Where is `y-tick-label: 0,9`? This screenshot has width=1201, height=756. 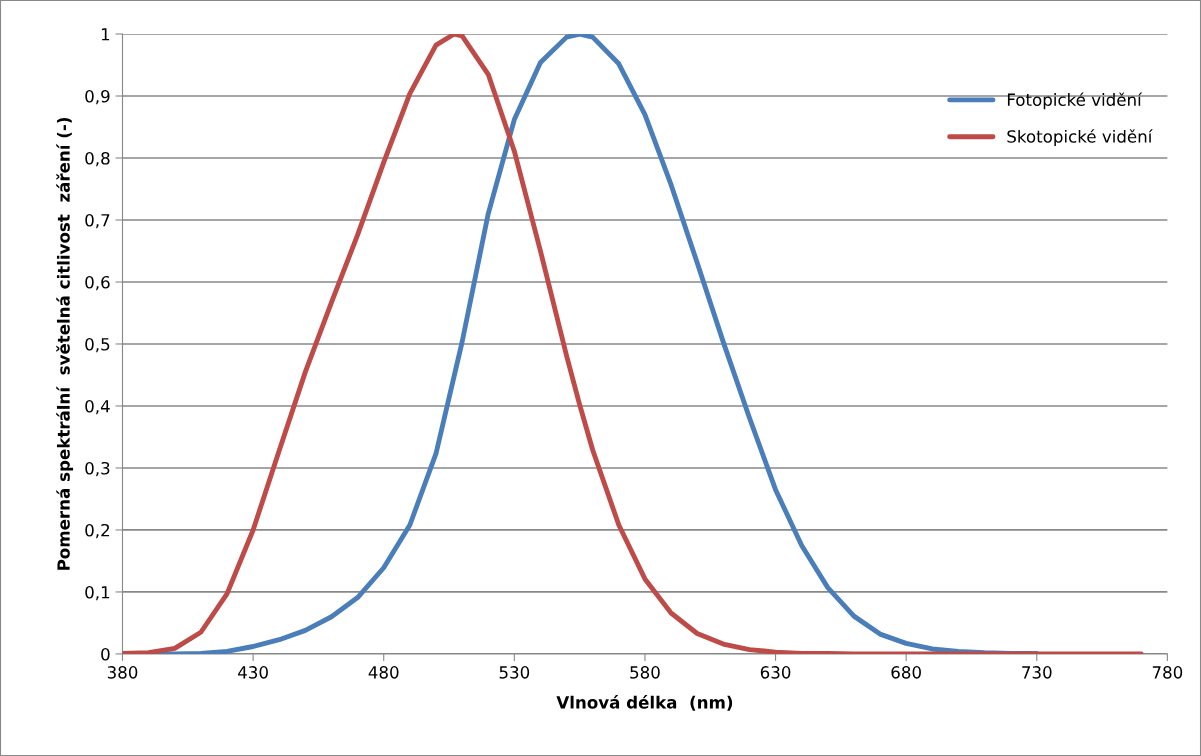 y-tick-label: 0,9 is located at coordinates (97, 97).